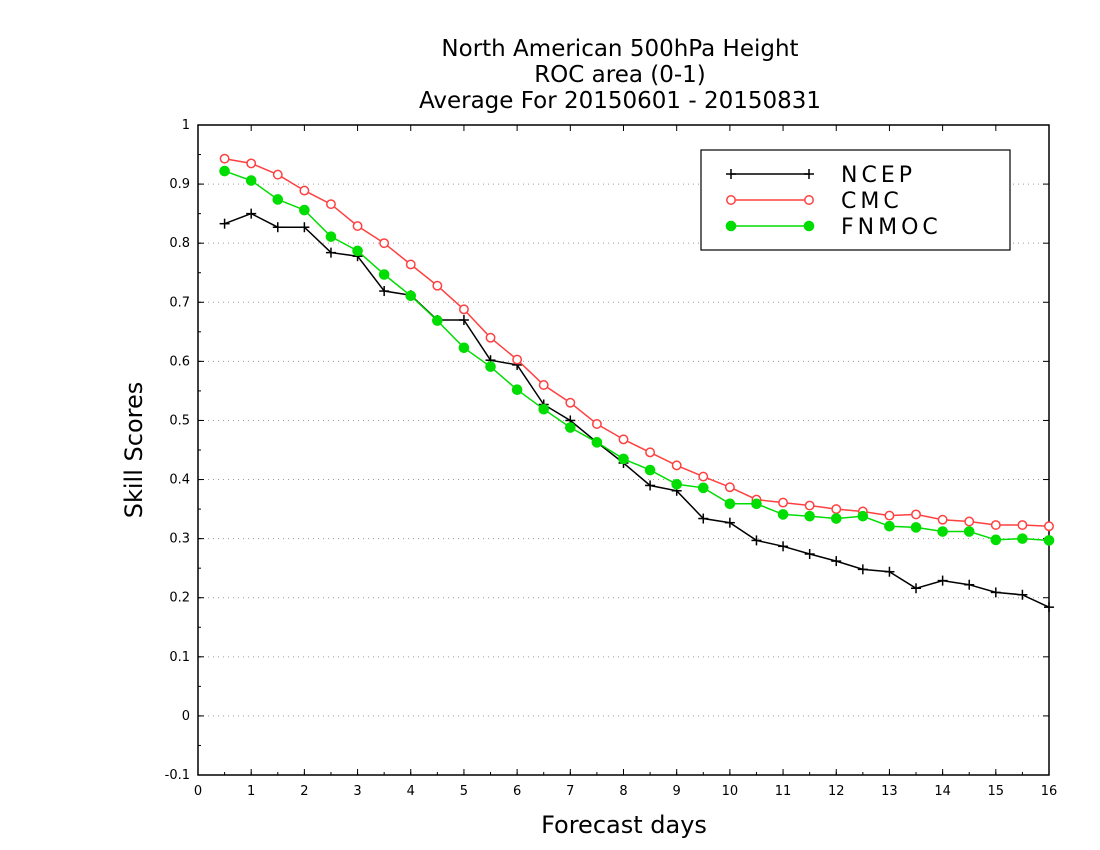 The image size is (1100, 850). I want to click on legend-entry-cmc: CMC, so click(814, 201).